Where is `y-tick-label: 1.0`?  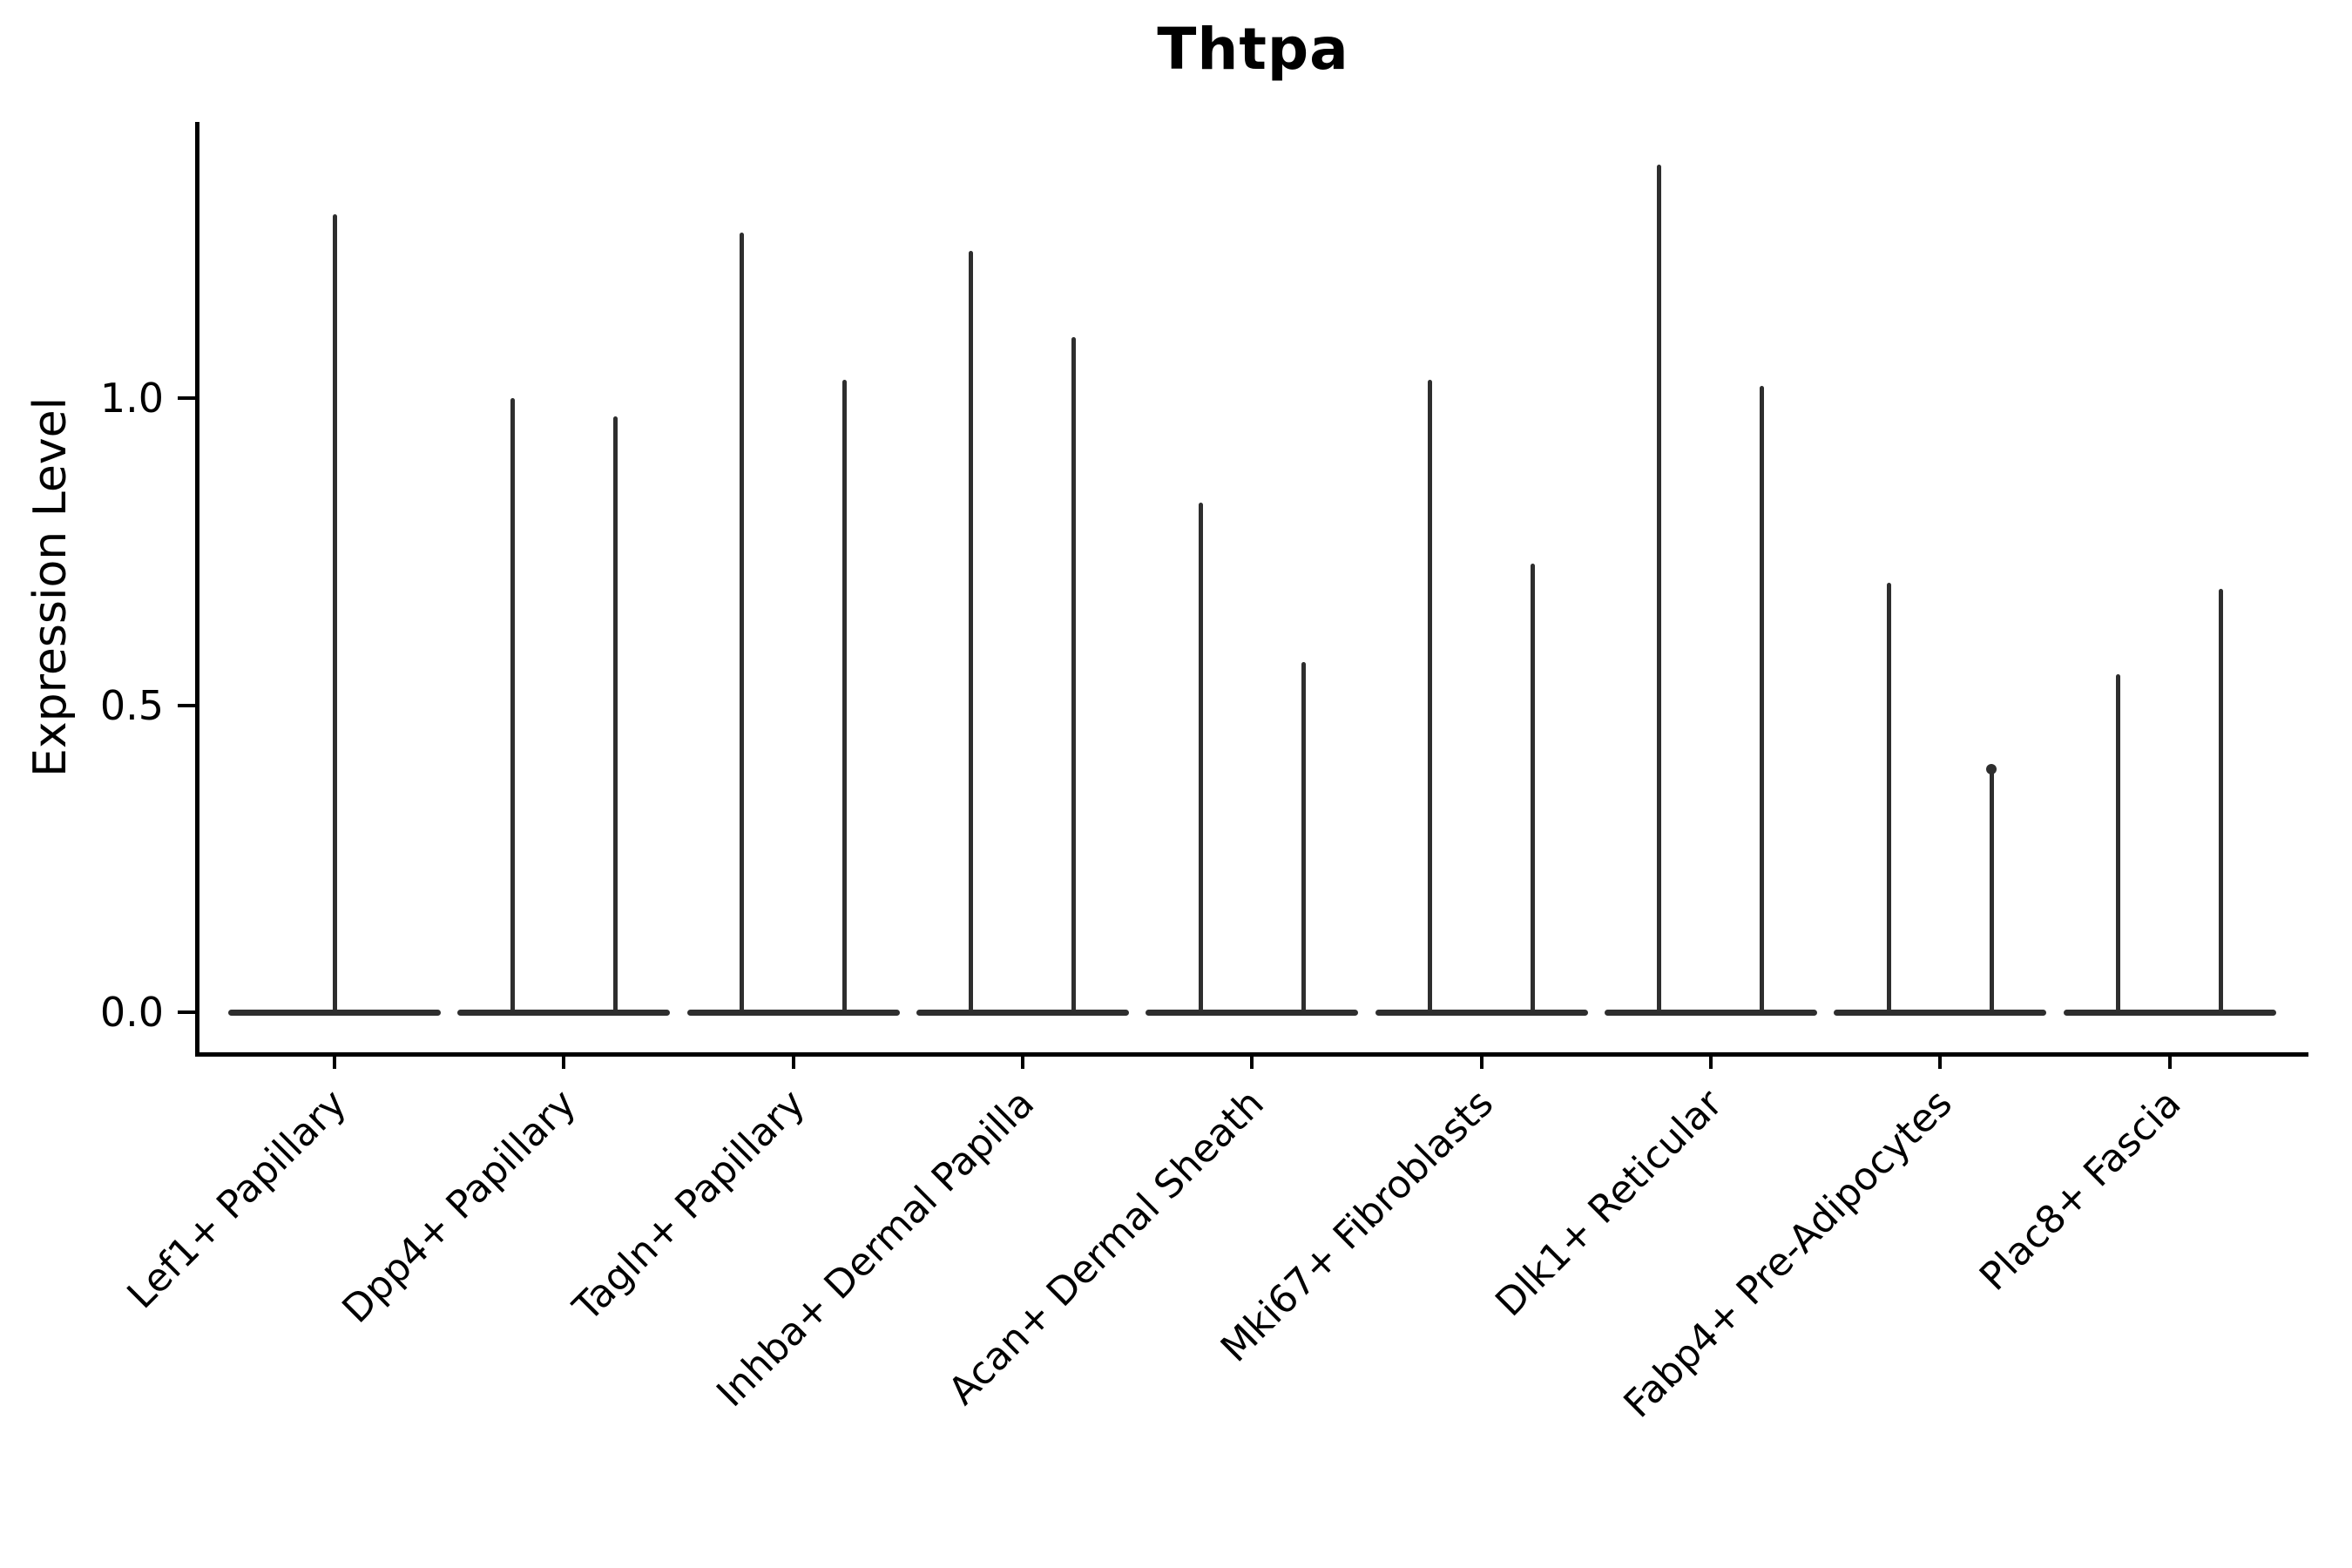
y-tick-label: 1.0 is located at coordinates (131, 398).